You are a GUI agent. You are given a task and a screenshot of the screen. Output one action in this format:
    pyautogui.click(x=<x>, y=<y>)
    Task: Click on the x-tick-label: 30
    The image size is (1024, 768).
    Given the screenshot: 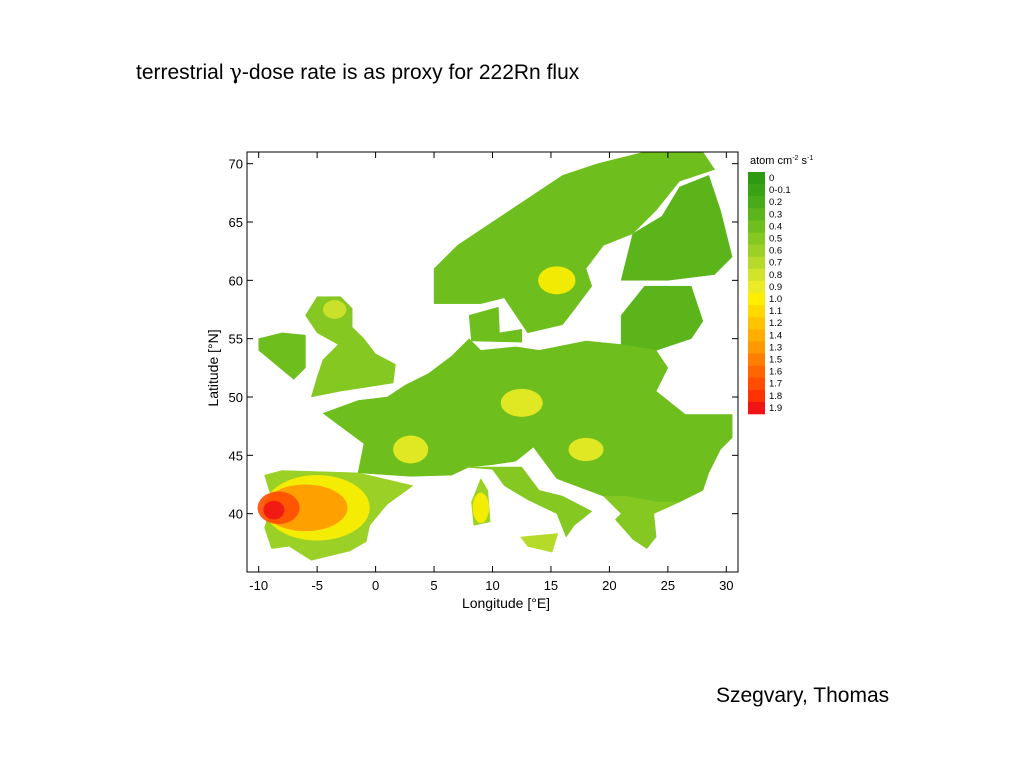 What is the action you would take?
    pyautogui.click(x=726, y=585)
    